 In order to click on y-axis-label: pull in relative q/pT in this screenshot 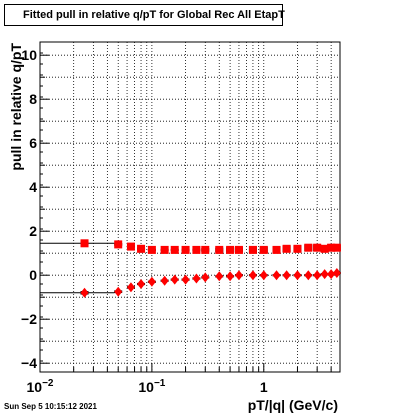, I will do `click(16, 107)`.